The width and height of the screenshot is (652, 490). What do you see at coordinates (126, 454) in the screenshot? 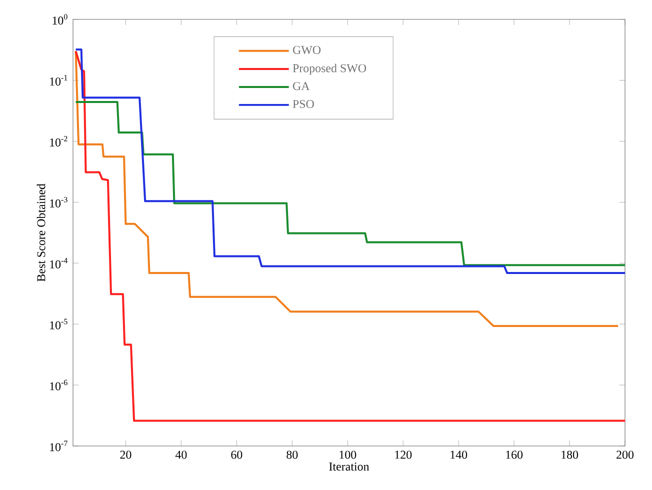
I see `x-tick-label: 20` at bounding box center [126, 454].